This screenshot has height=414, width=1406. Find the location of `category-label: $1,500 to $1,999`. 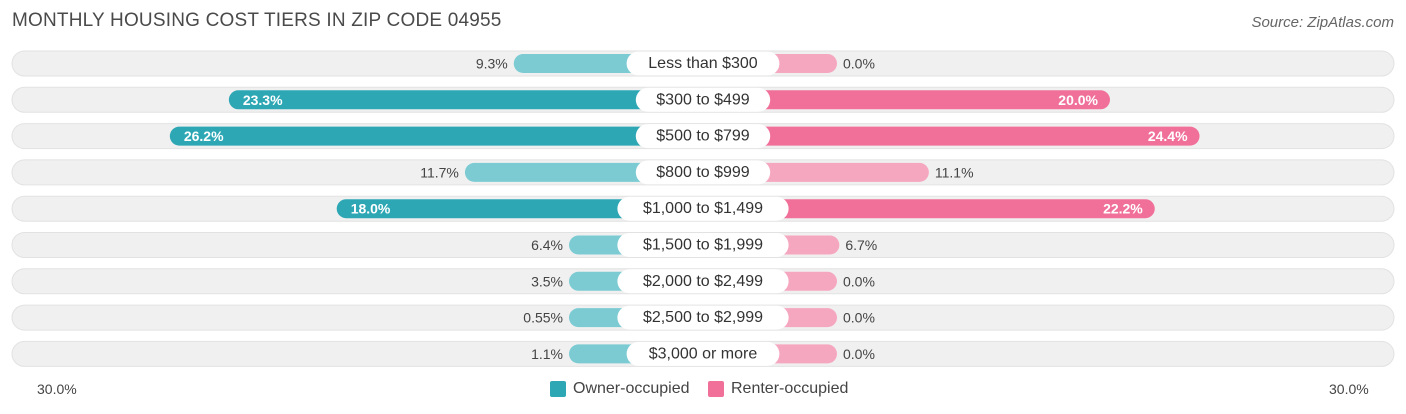

category-label: $1,500 to $1,999 is located at coordinates (703, 245).